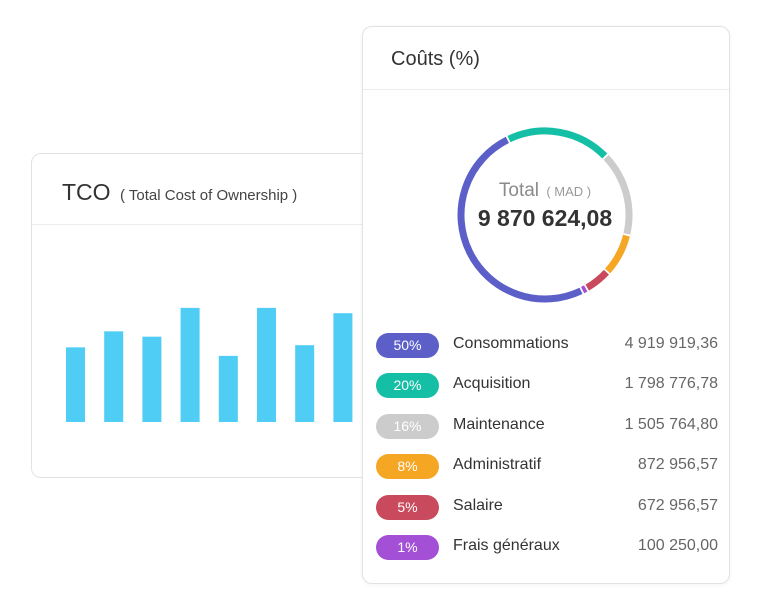 The height and width of the screenshot is (610, 760). Describe the element at coordinates (407, 547) in the screenshot. I see `percent-badge: 1%` at that location.